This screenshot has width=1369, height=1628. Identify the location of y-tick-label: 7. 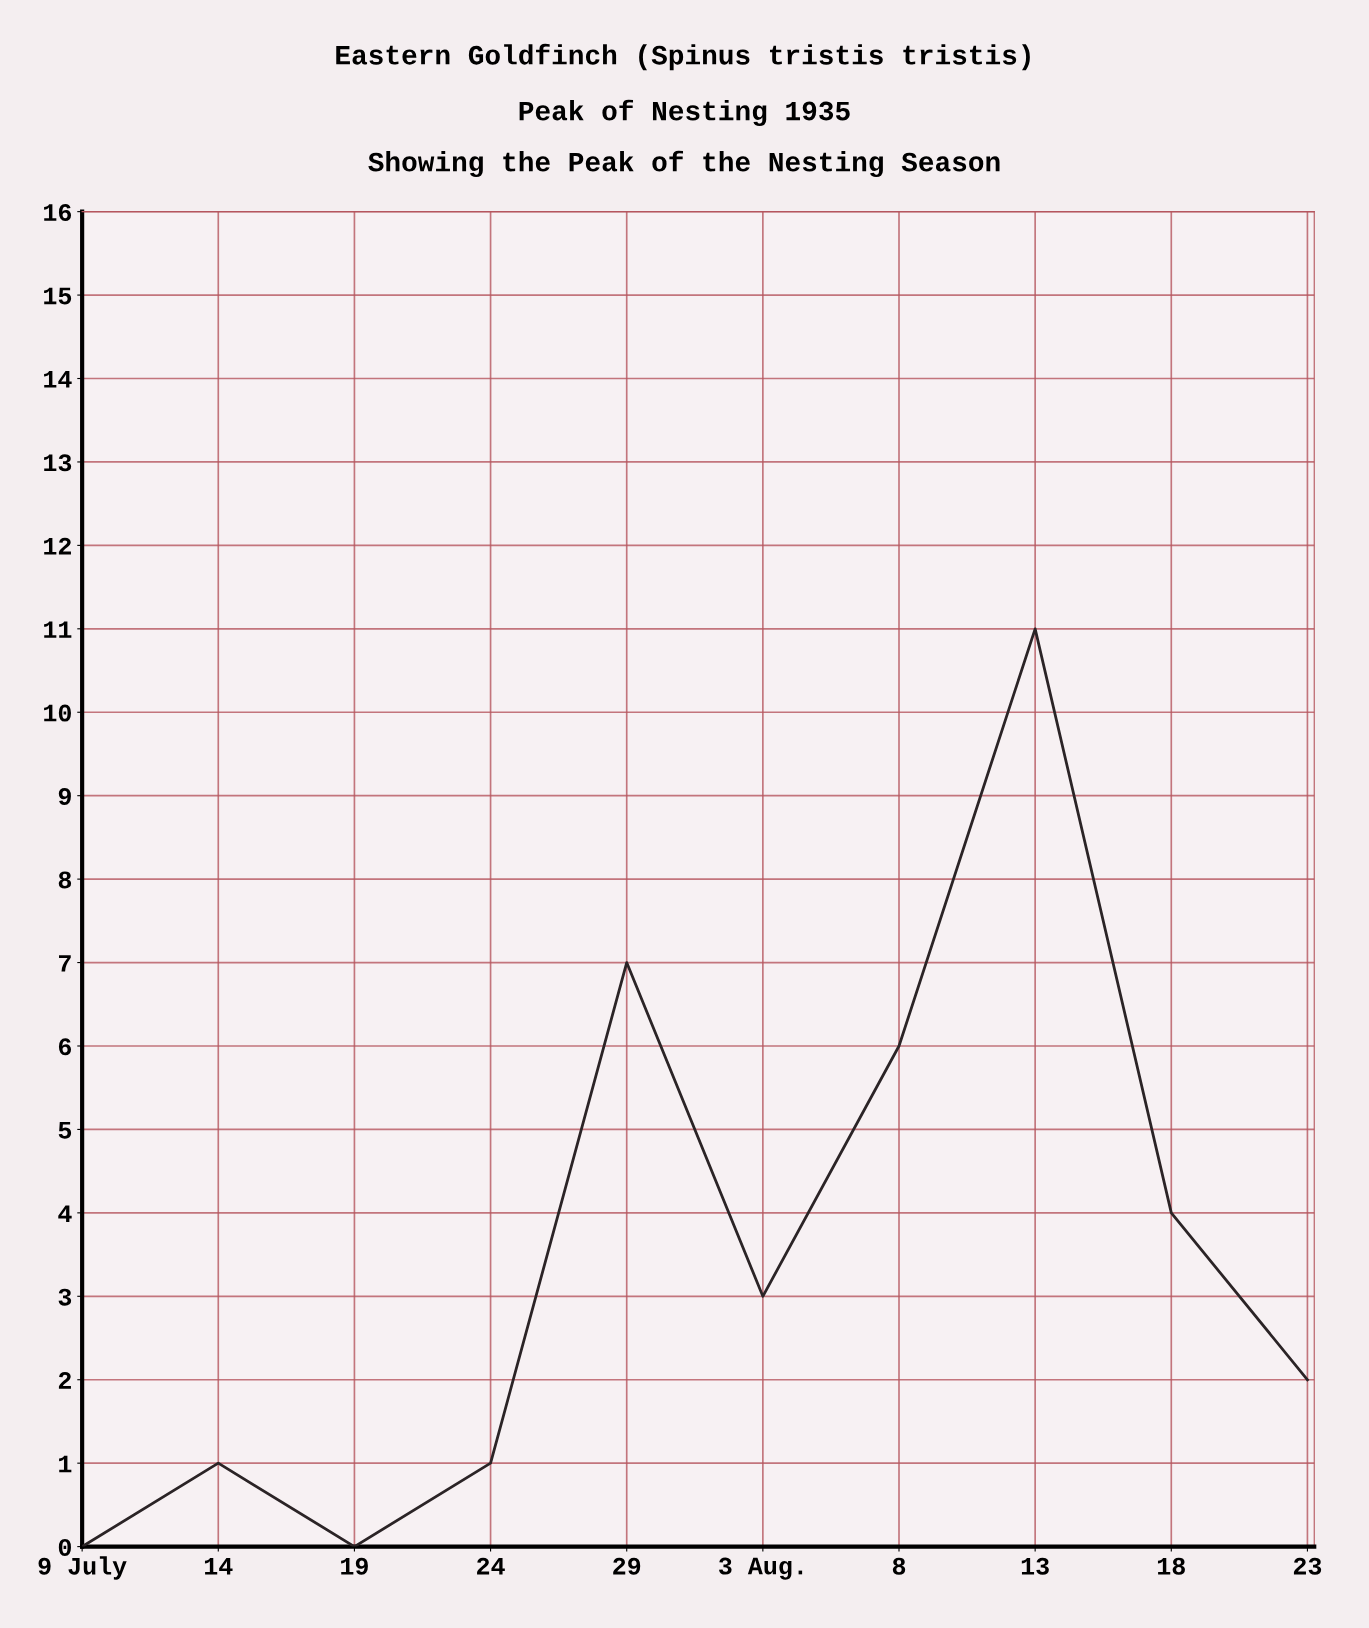
(65, 963).